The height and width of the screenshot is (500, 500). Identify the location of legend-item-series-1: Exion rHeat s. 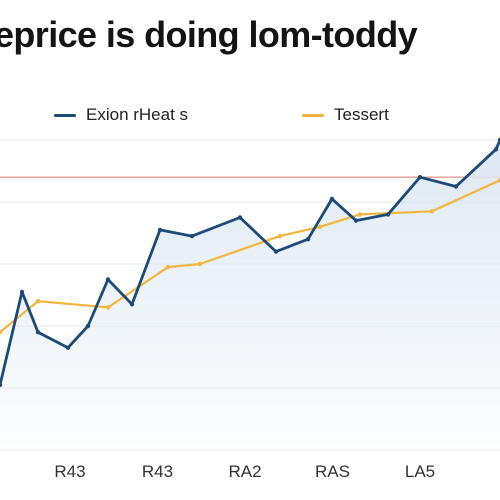
(121, 115).